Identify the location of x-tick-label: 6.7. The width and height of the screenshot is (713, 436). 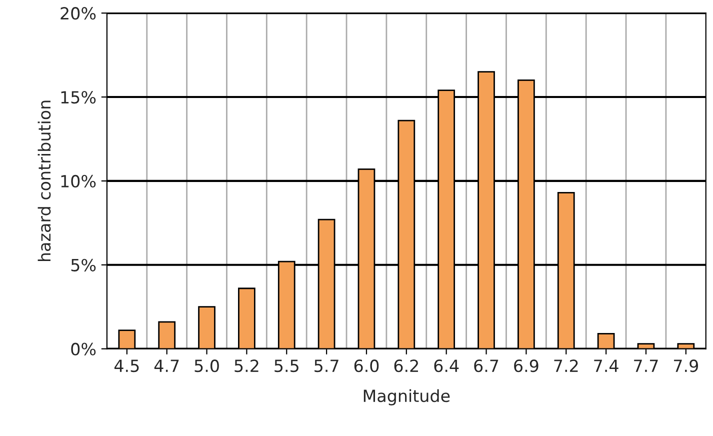
(486, 366).